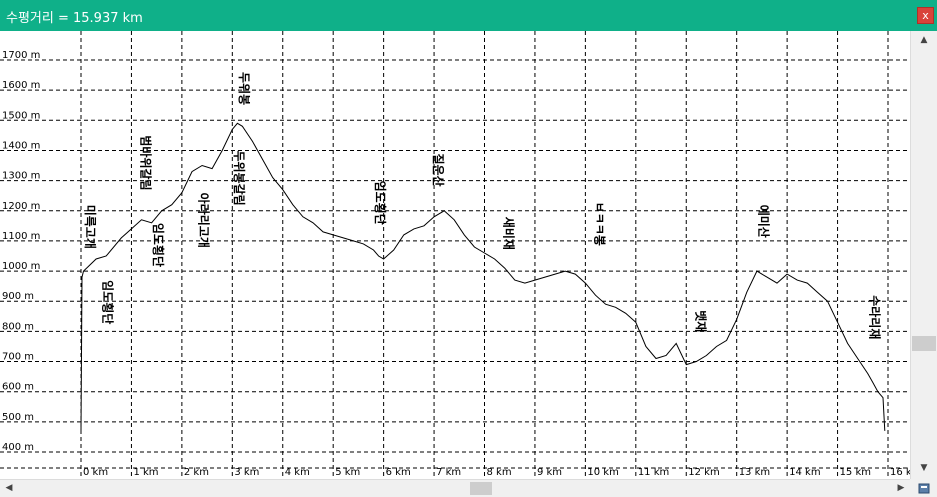 The width and height of the screenshot is (937, 497). What do you see at coordinates (18, 417) in the screenshot?
I see `y-tick-label: 500 m` at bounding box center [18, 417].